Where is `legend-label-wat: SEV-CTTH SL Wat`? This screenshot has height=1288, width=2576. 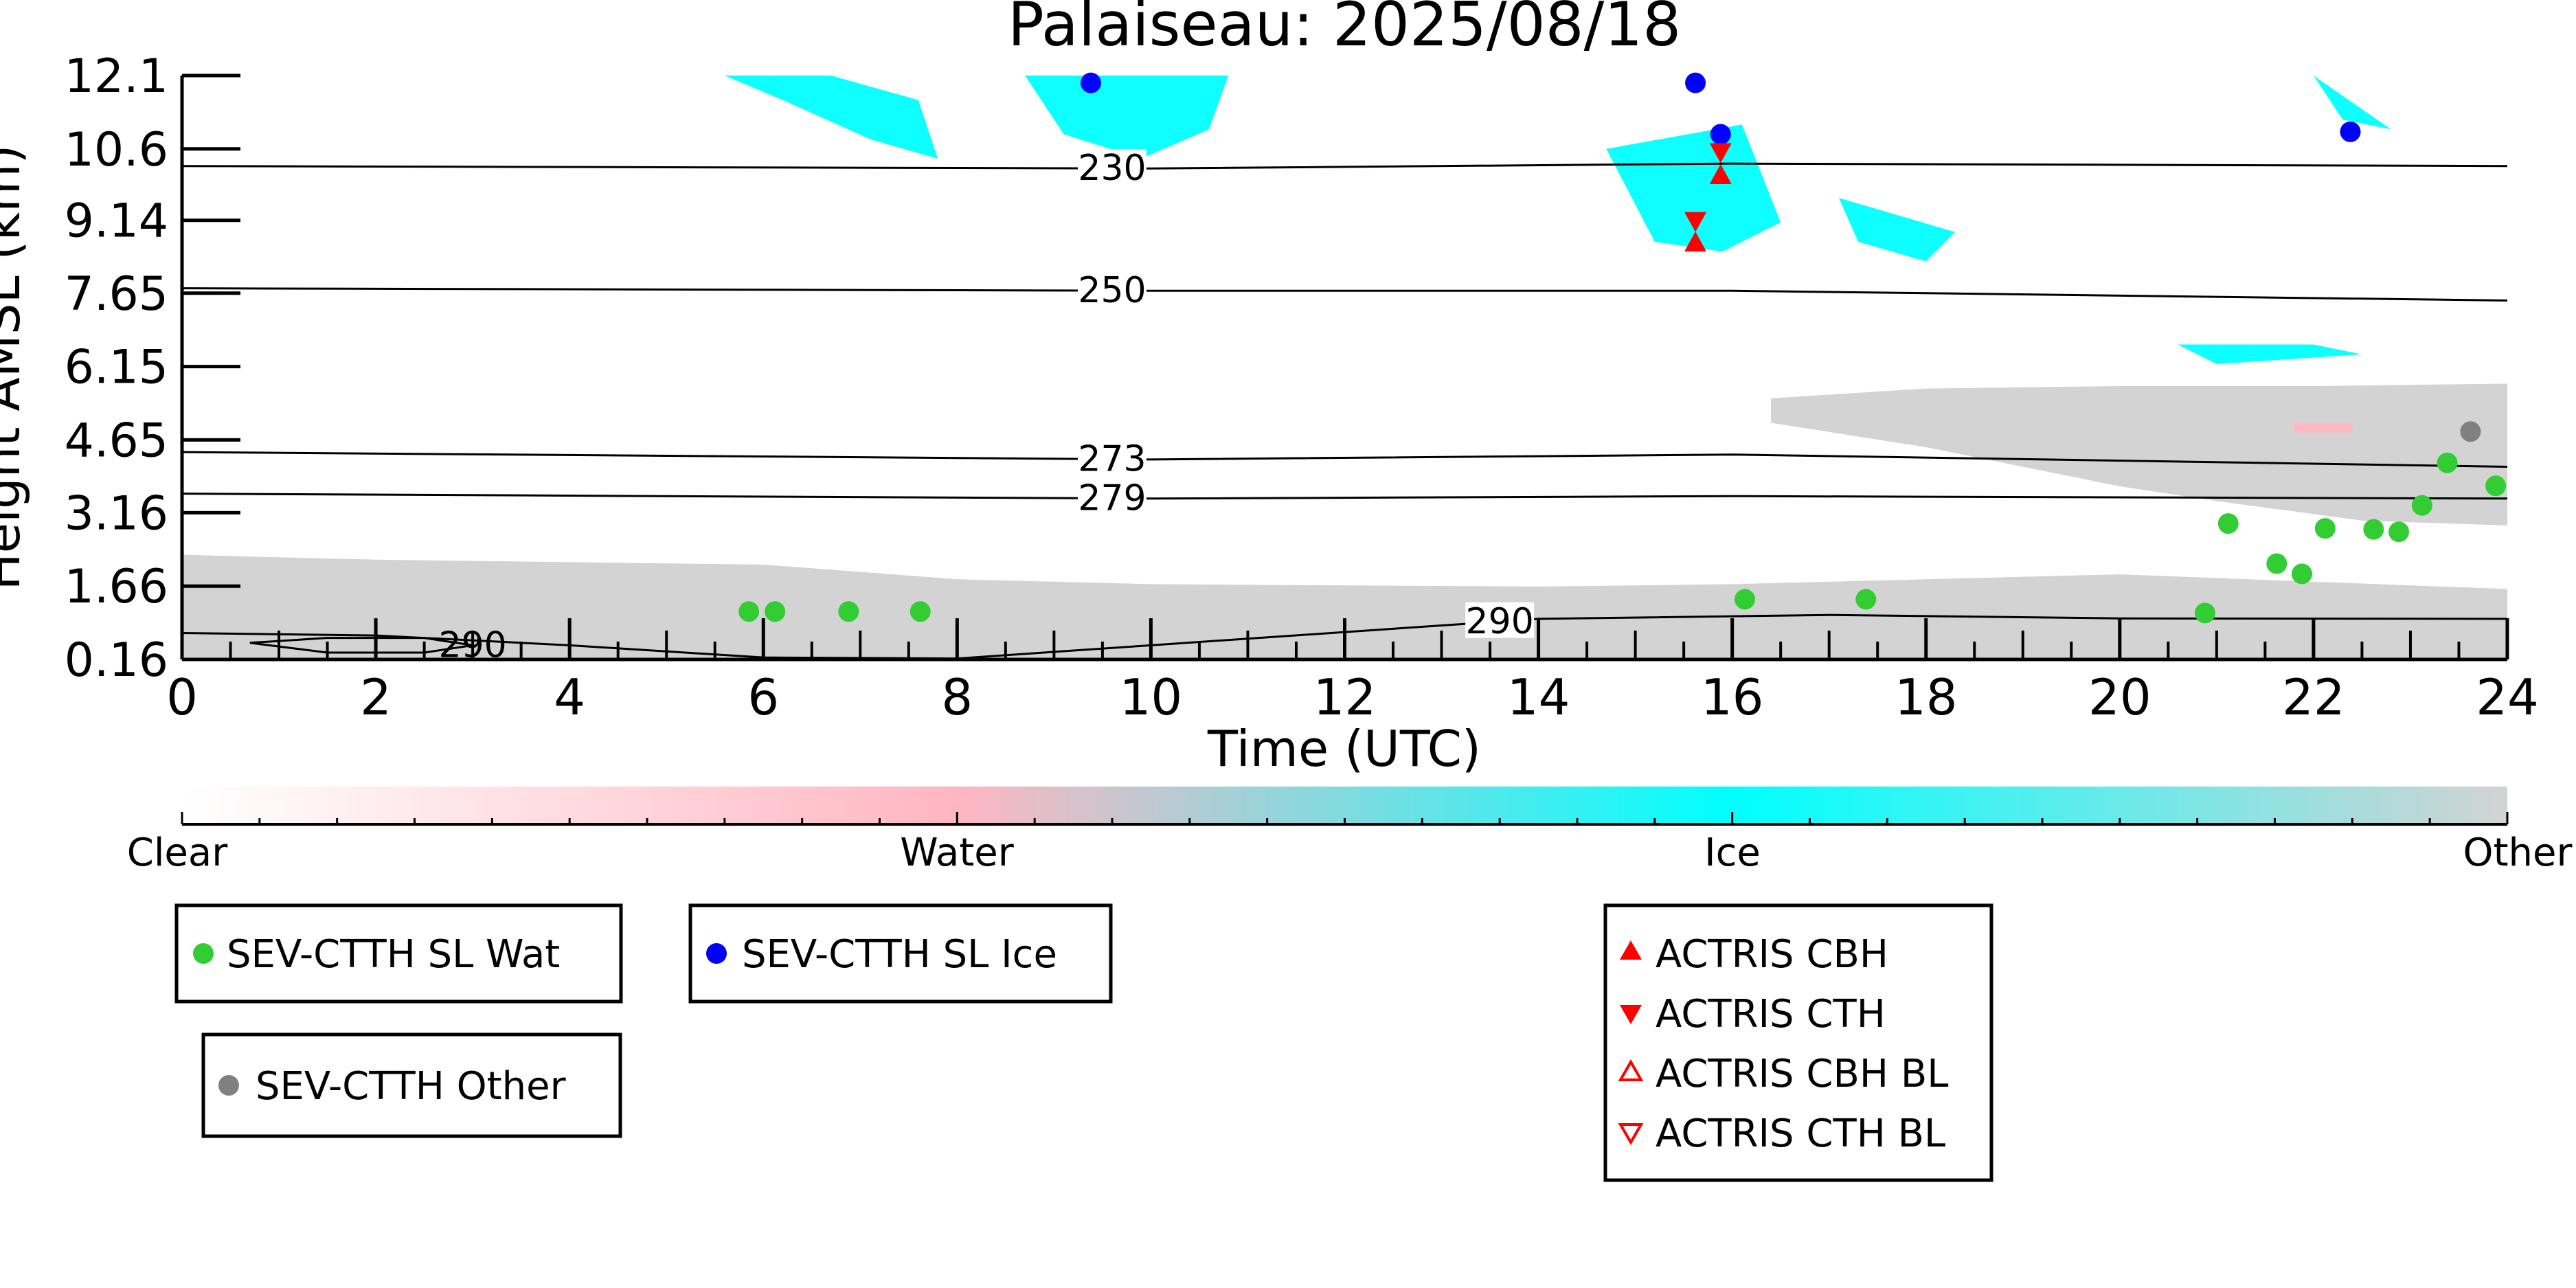 legend-label-wat: SEV-CTTH SL Wat is located at coordinates (393, 954).